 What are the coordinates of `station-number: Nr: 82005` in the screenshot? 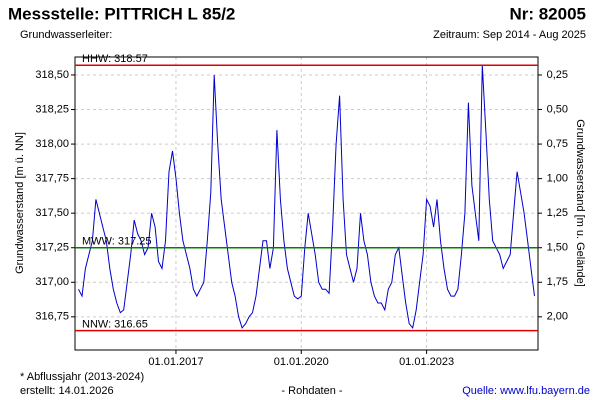 It's located at (547, 13).